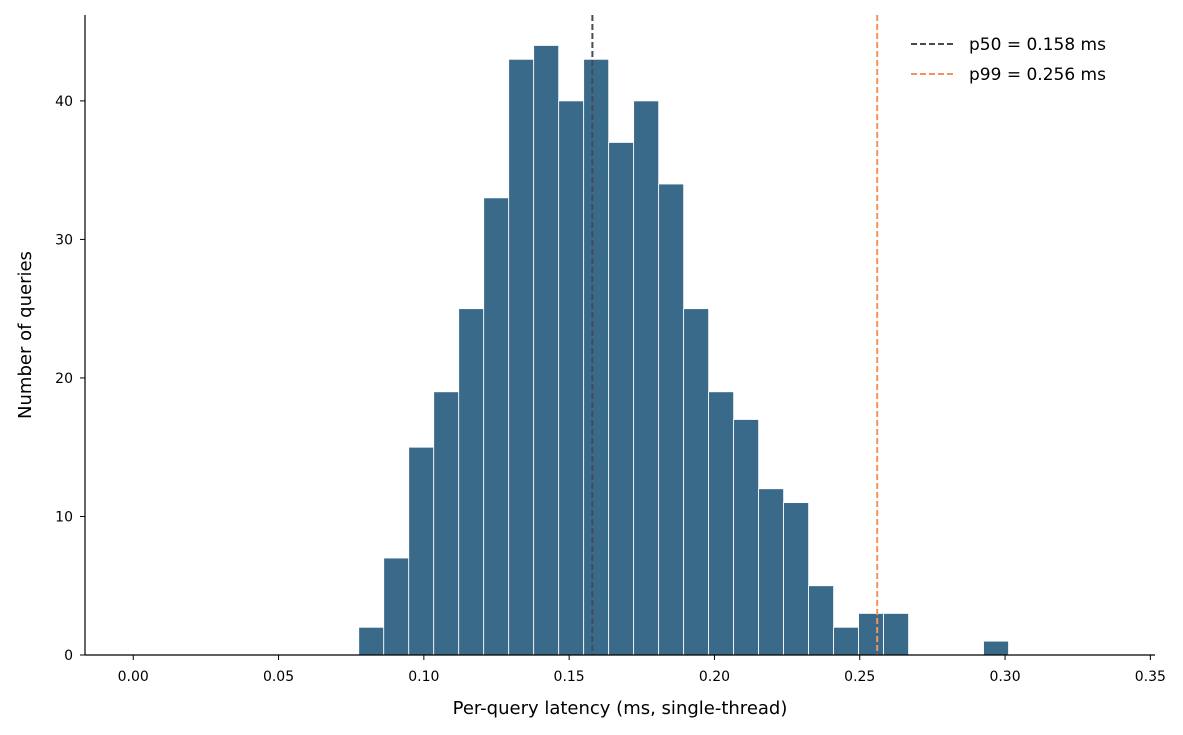 This screenshot has width=1183, height=735. I want to click on x-tick-label: 0.25, so click(859, 677).